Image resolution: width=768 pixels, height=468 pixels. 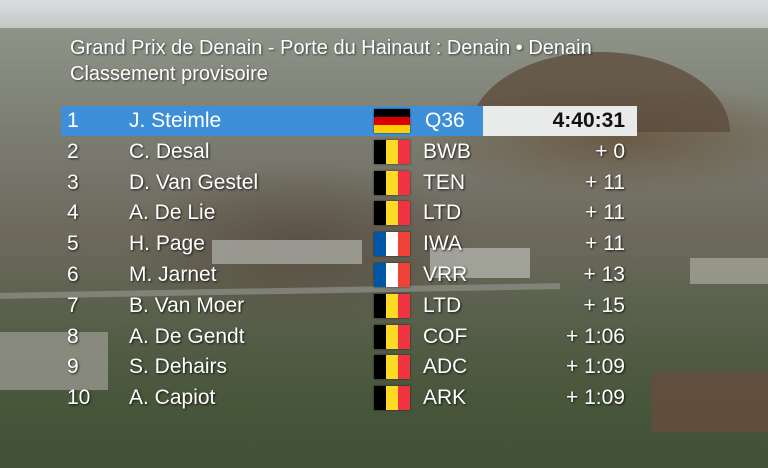 I want to click on classification-subtitle: Classement provisoire, so click(x=169, y=74).